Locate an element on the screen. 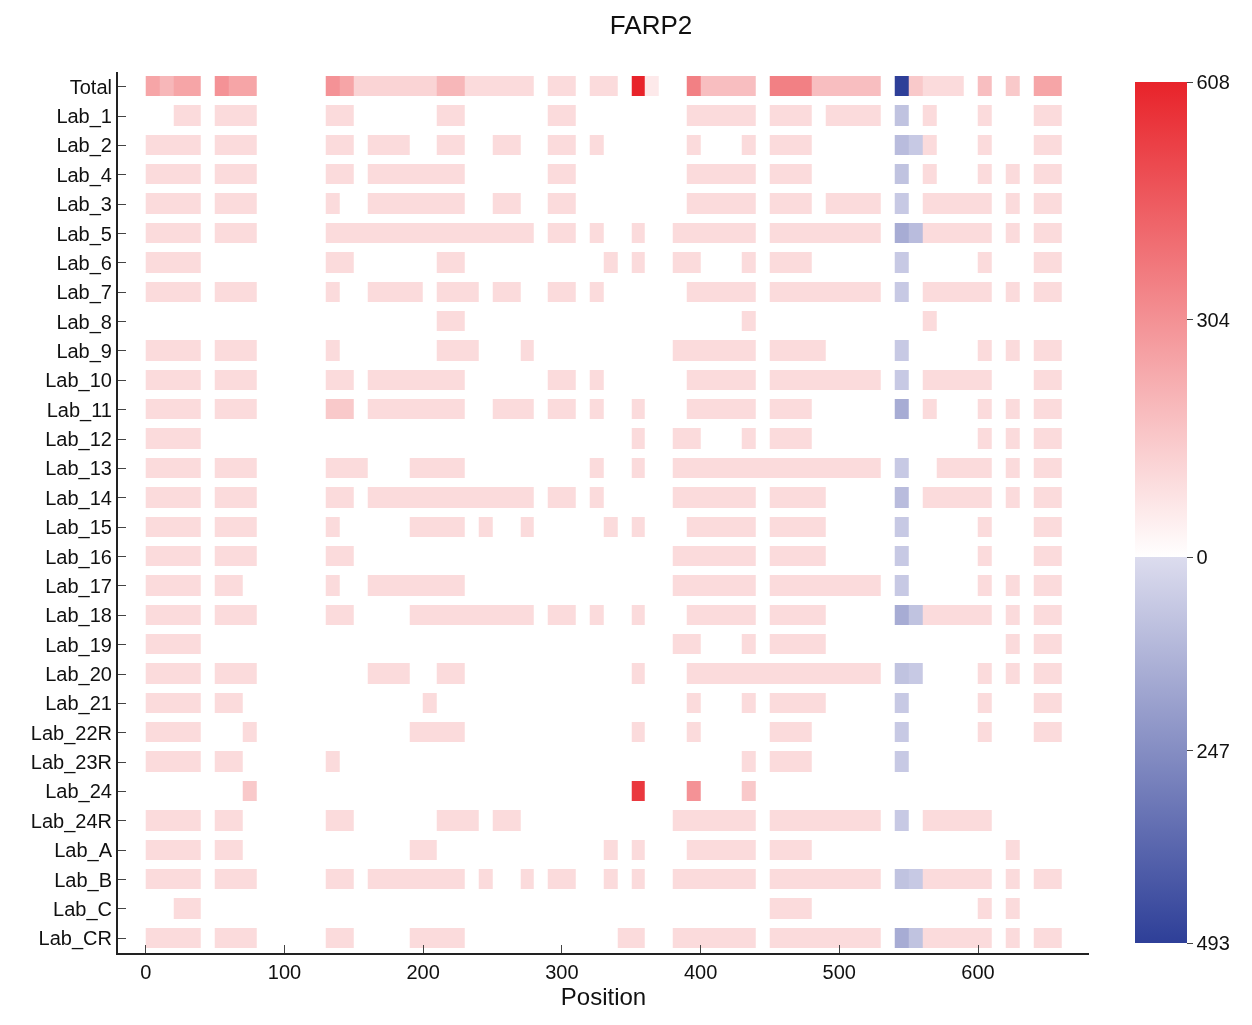  y-tick-label: Lab_16 is located at coordinates (78, 557).